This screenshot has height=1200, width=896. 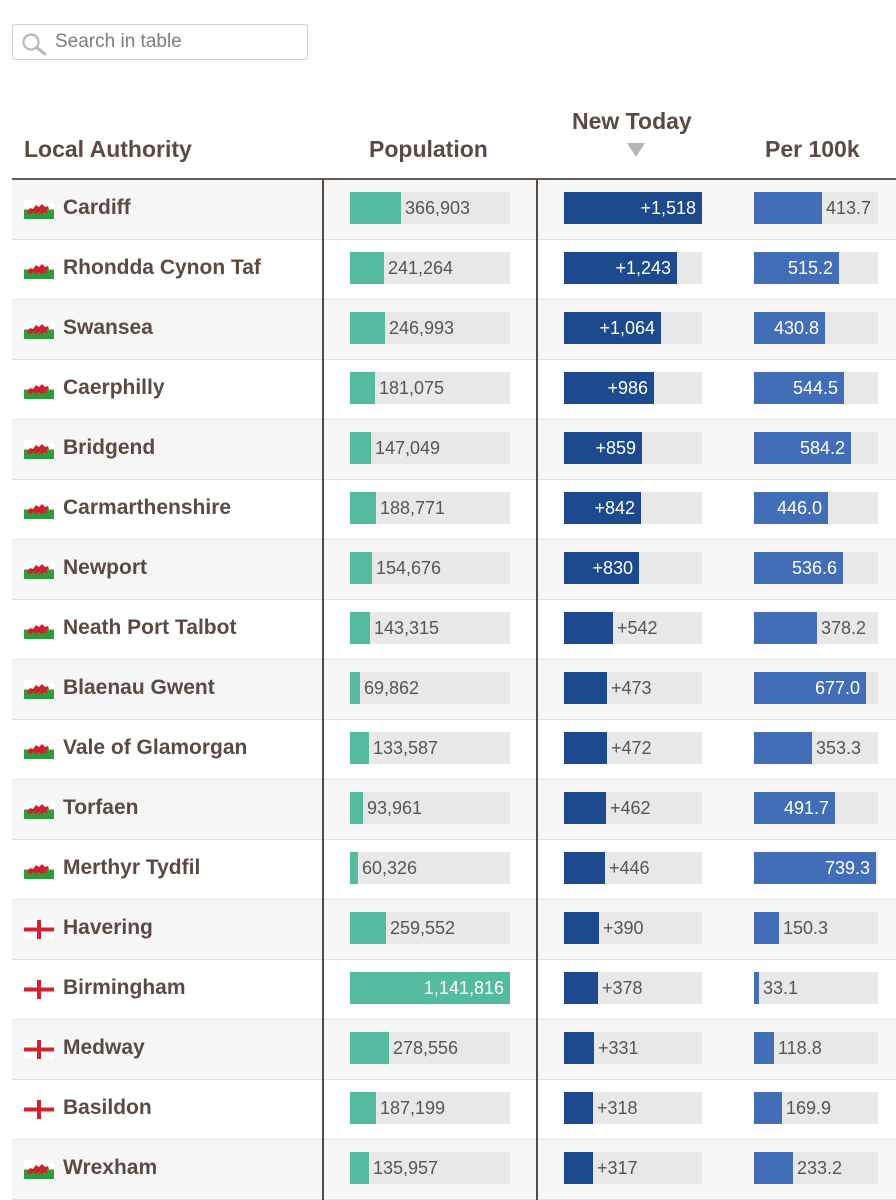 I want to click on per-bar: 413.7, so click(x=816, y=208).